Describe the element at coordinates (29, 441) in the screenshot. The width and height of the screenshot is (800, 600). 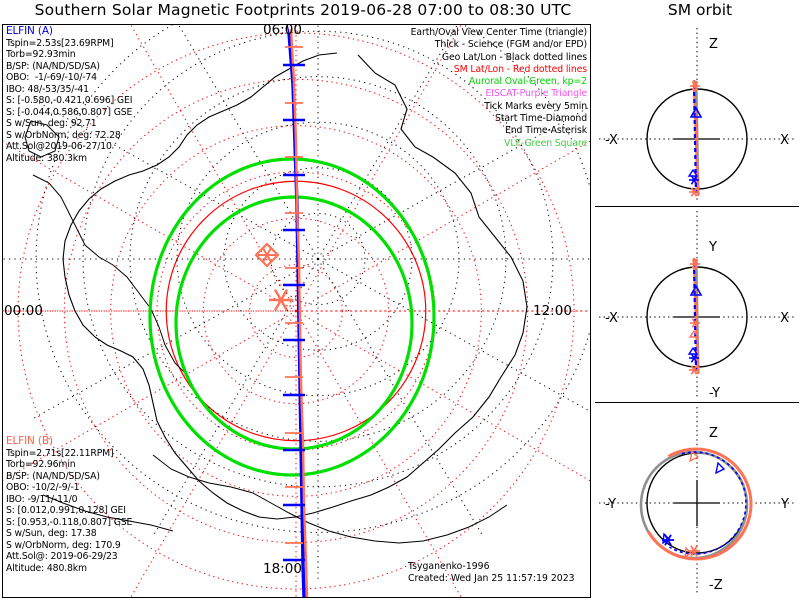
I see `spacecraft-name: ELFIN (B)` at that location.